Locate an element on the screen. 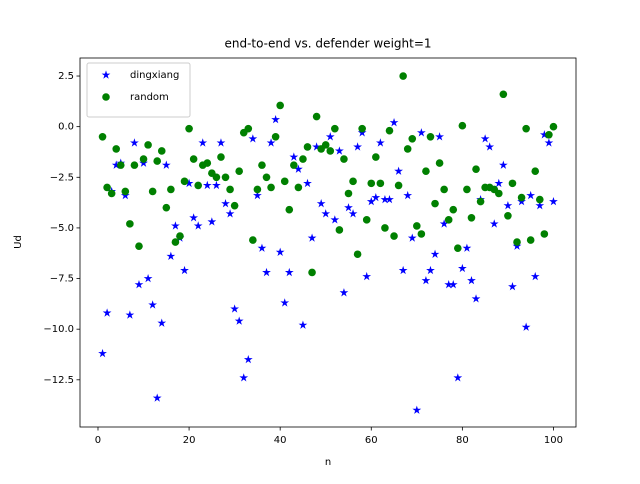  y-tick-label: −7.5 is located at coordinates (62, 279).